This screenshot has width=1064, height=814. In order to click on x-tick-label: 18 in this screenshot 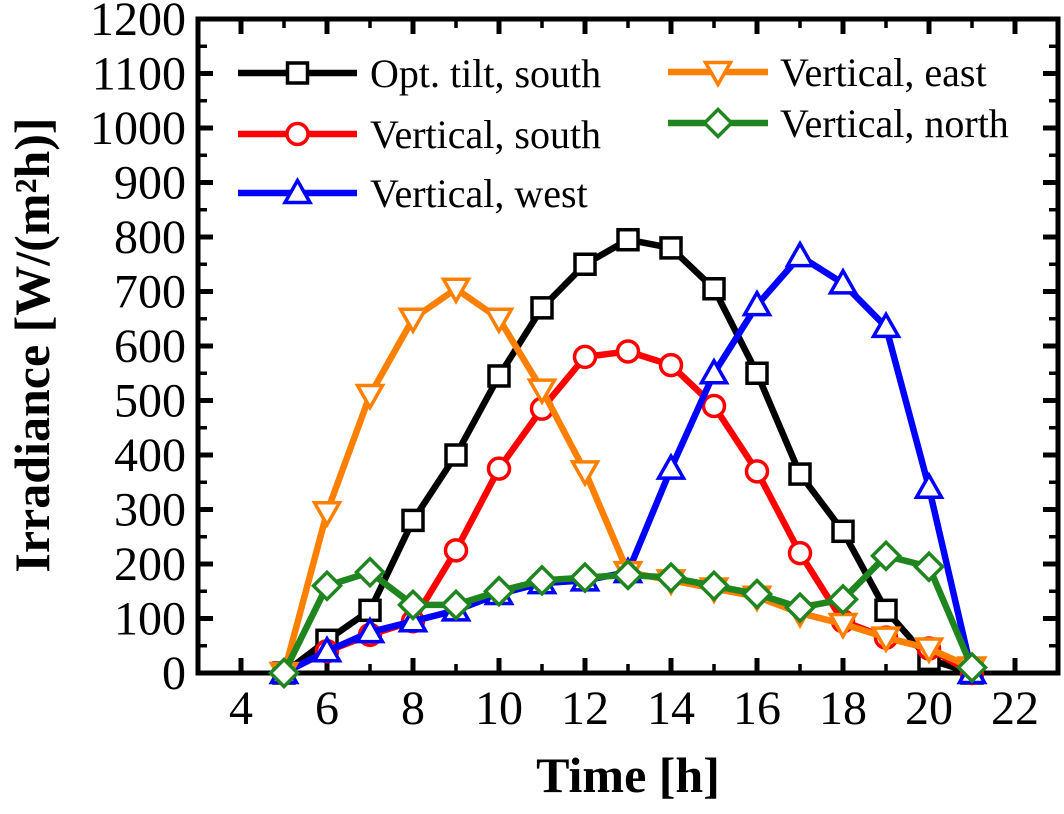, I will do `click(843, 708)`.